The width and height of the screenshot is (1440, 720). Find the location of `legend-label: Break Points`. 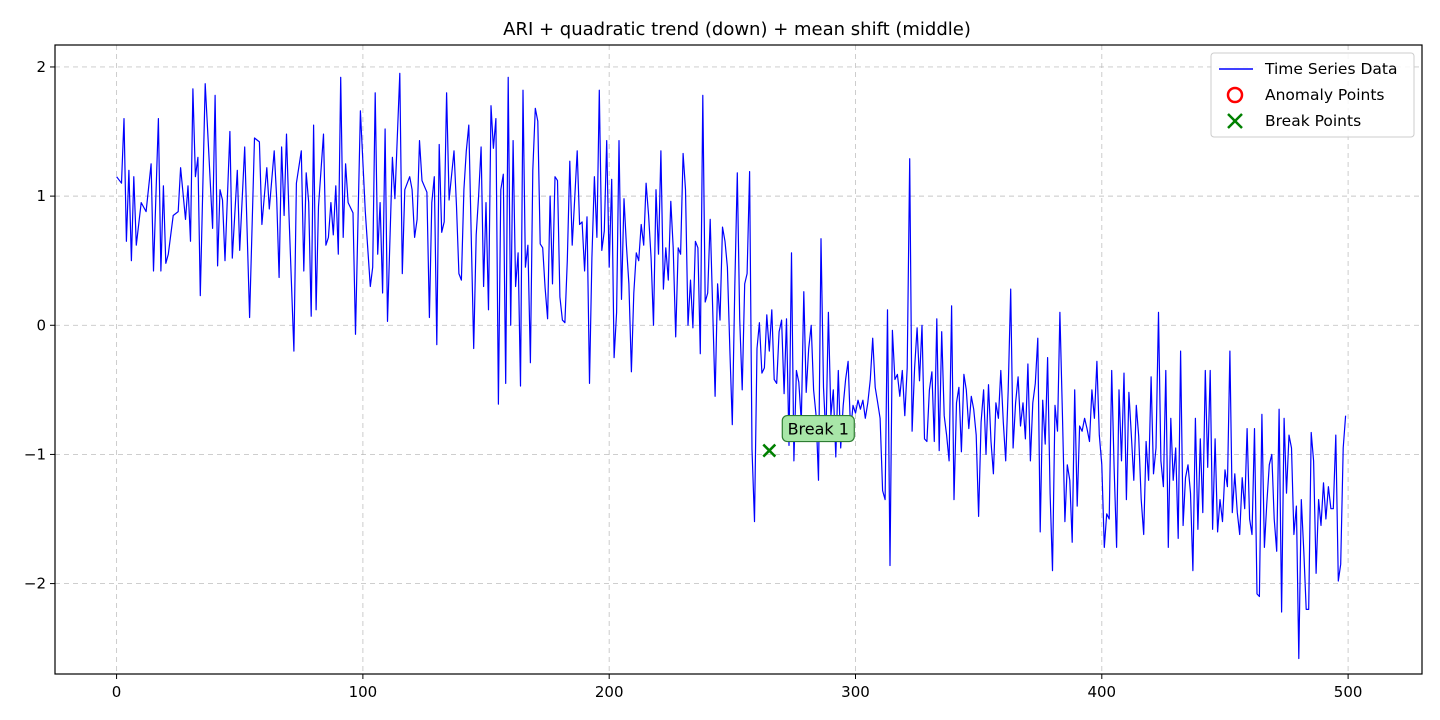

legend-label: Break Points is located at coordinates (1313, 121).